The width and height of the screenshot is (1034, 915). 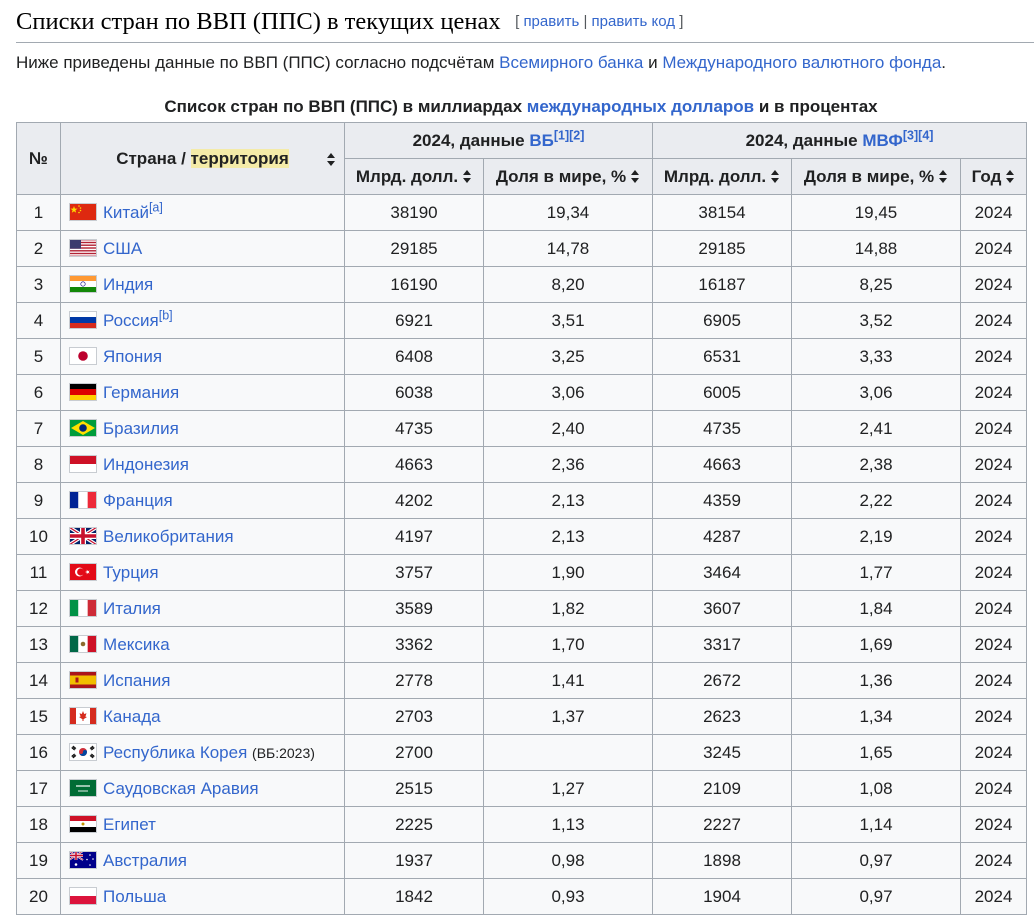 I want to click on rank-cell: 15, so click(x=38, y=716).